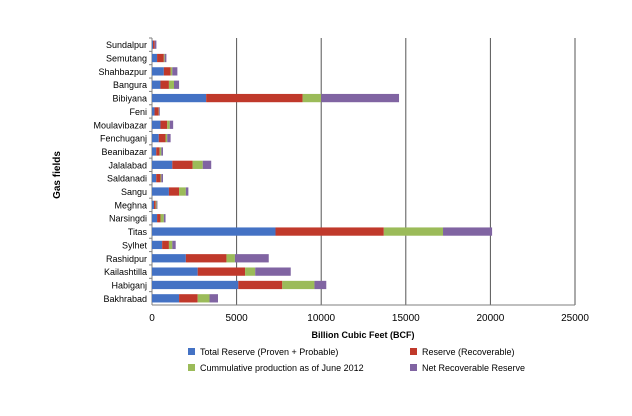 The height and width of the screenshot is (416, 632). I want to click on category-label: Feni, so click(138, 112).